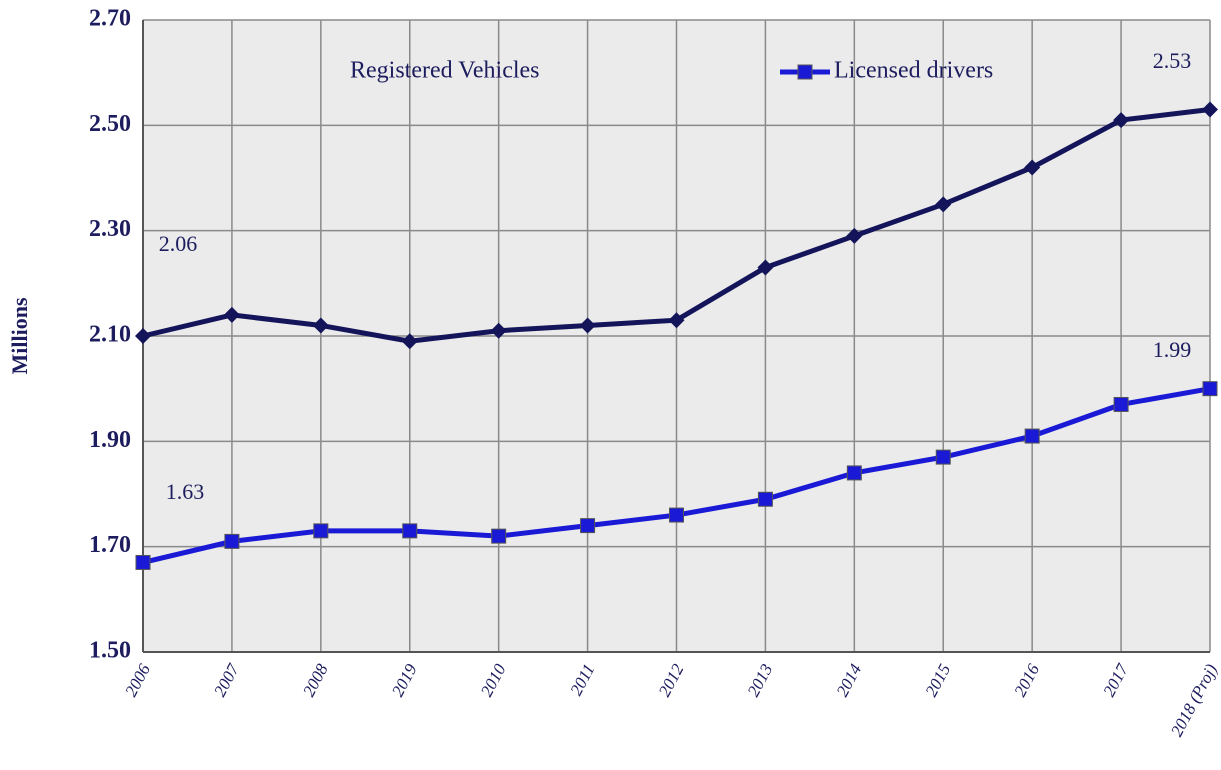 Image resolution: width=1221 pixels, height=770 pixels. What do you see at coordinates (445, 71) in the screenshot?
I see `legend-label: Registered Vehicles` at bounding box center [445, 71].